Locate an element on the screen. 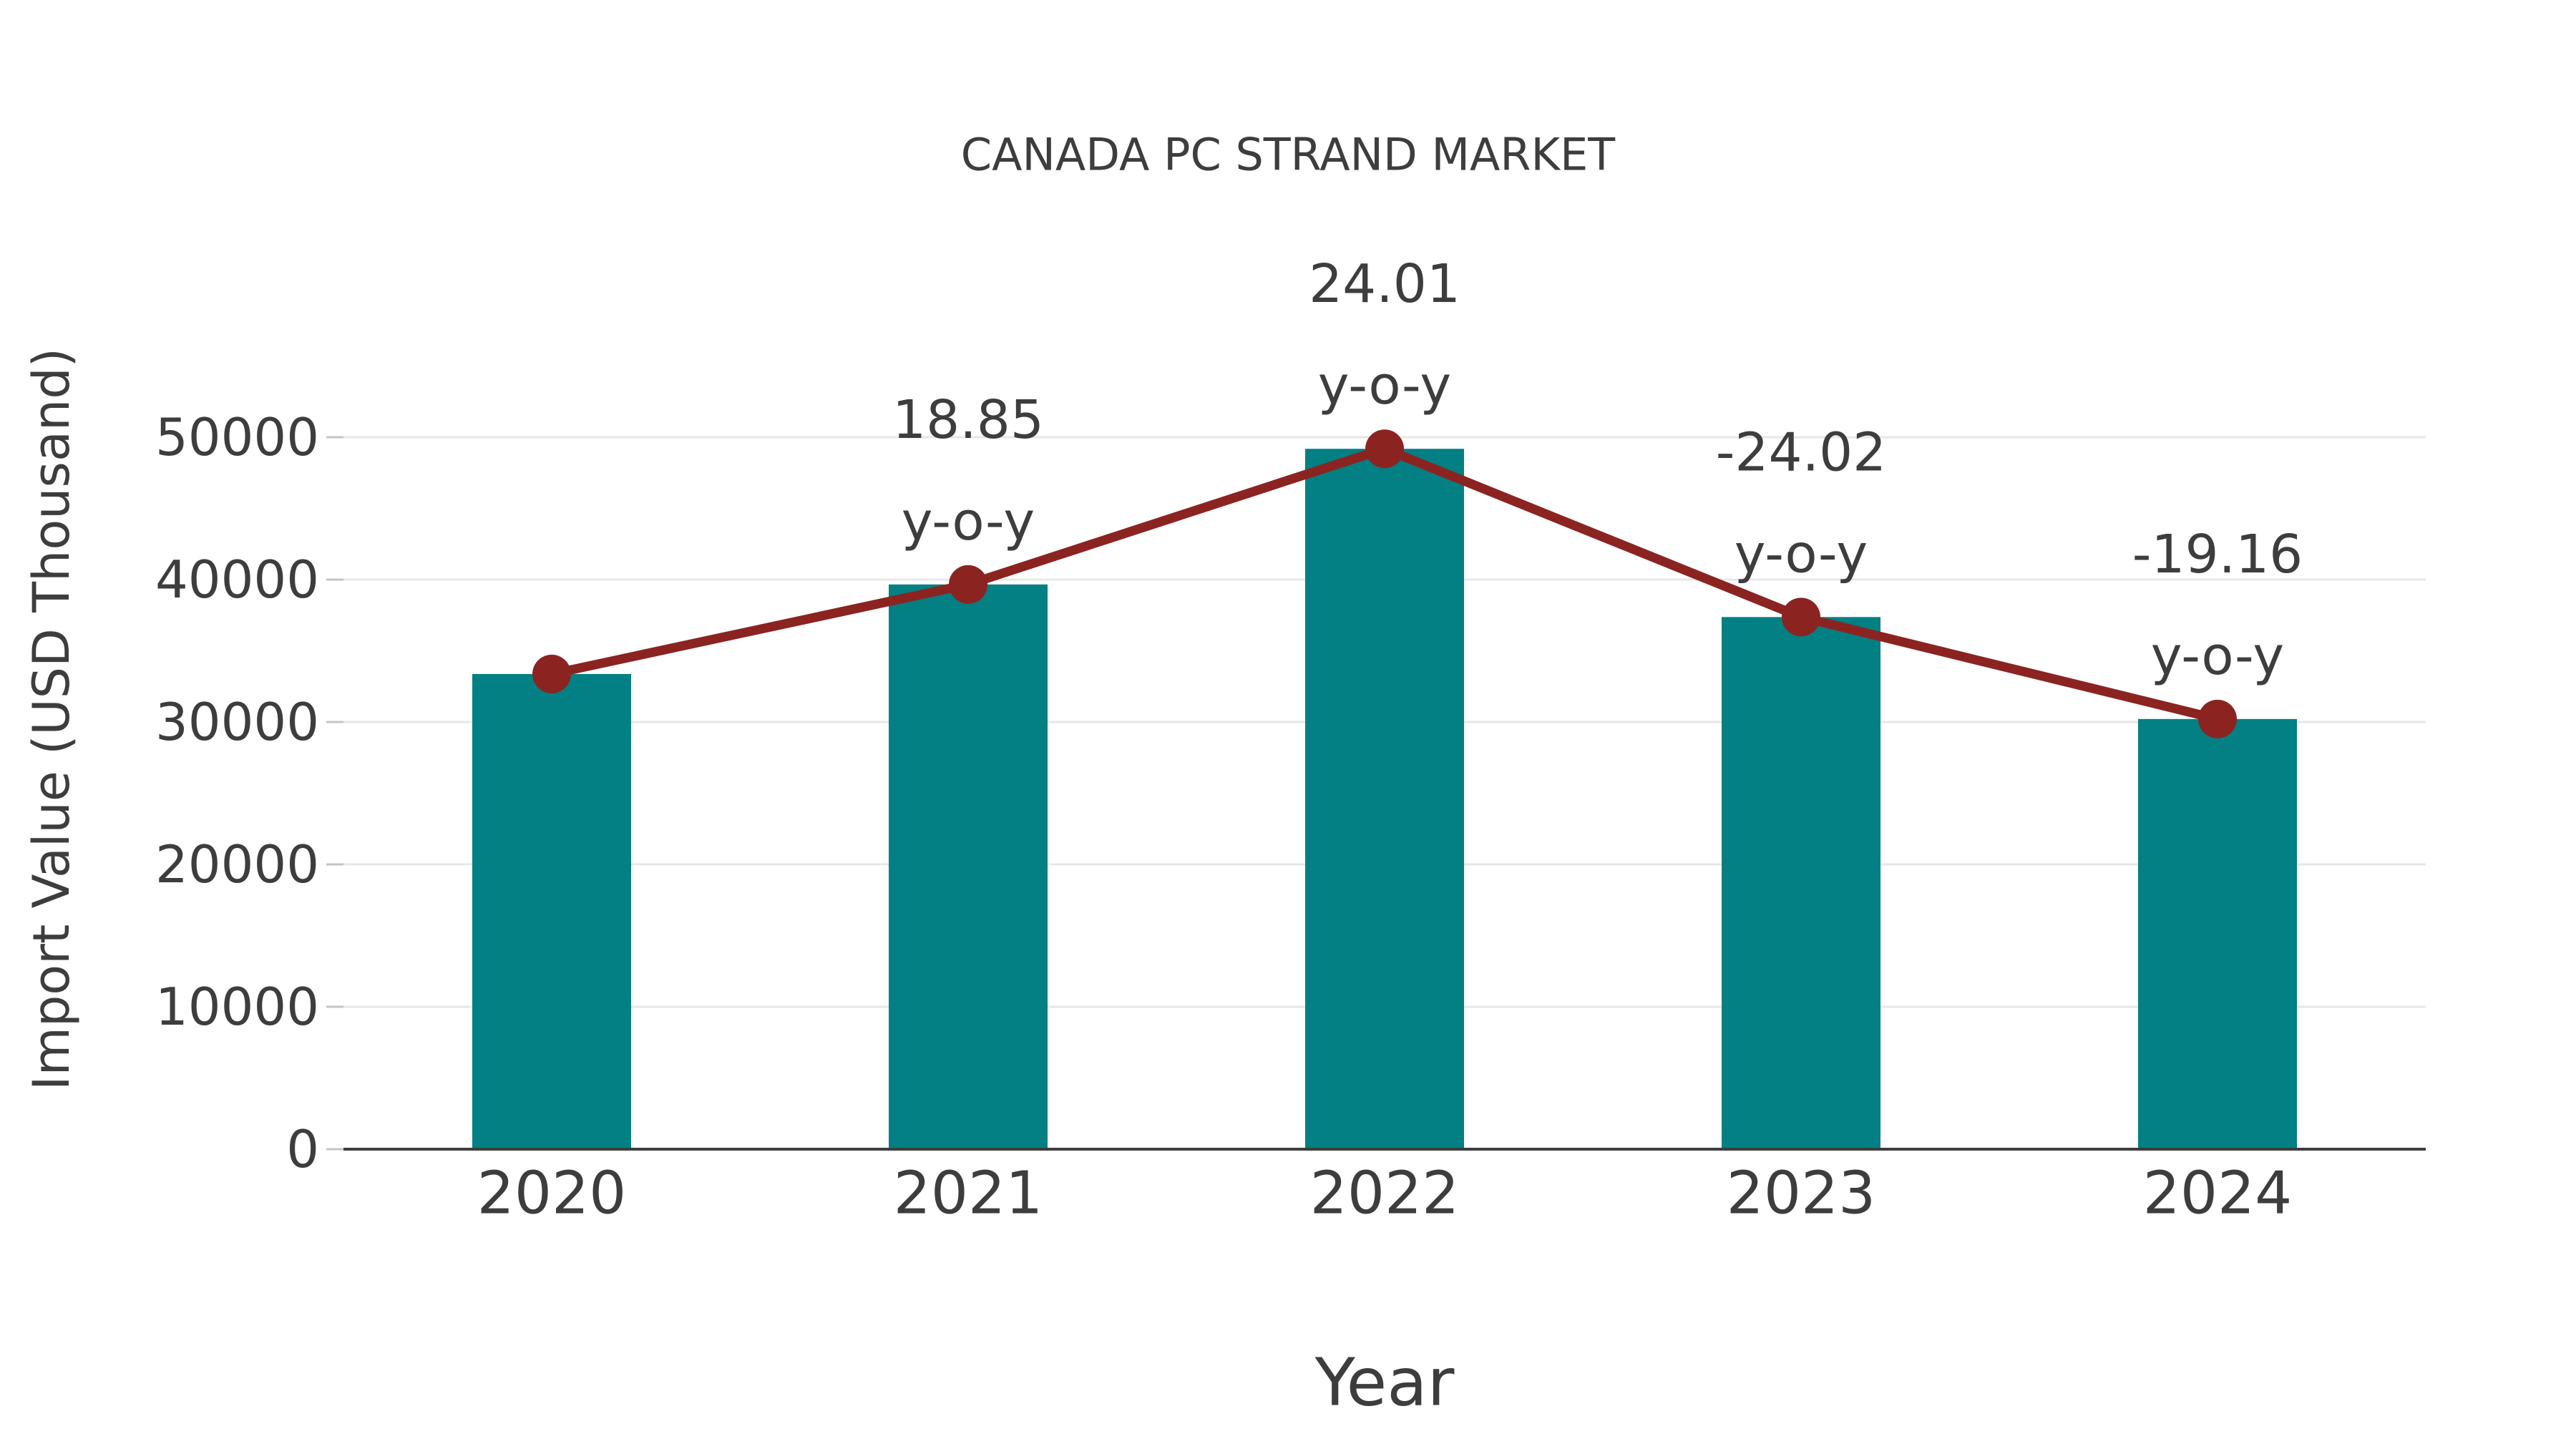  y-tick-label: 0 is located at coordinates (302, 1149).